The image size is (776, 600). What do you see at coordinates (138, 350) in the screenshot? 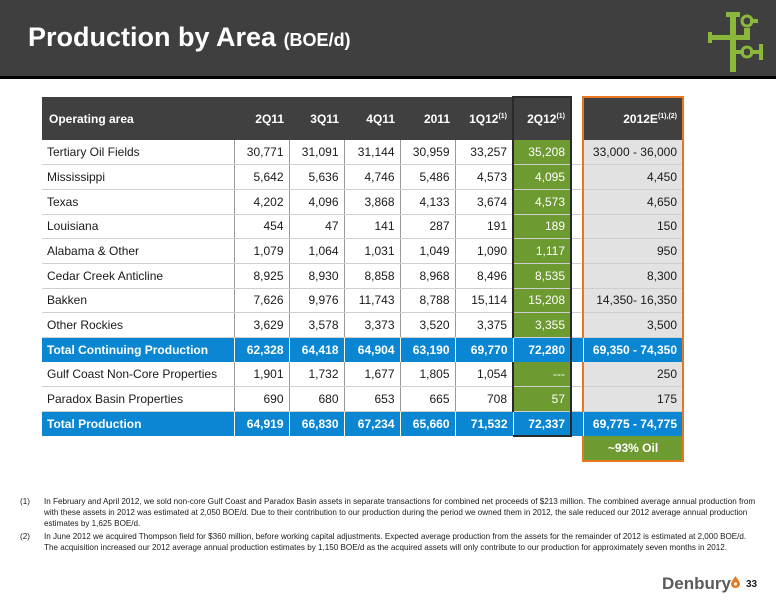
I see `area-name-cell: Total Continuing Production` at bounding box center [138, 350].